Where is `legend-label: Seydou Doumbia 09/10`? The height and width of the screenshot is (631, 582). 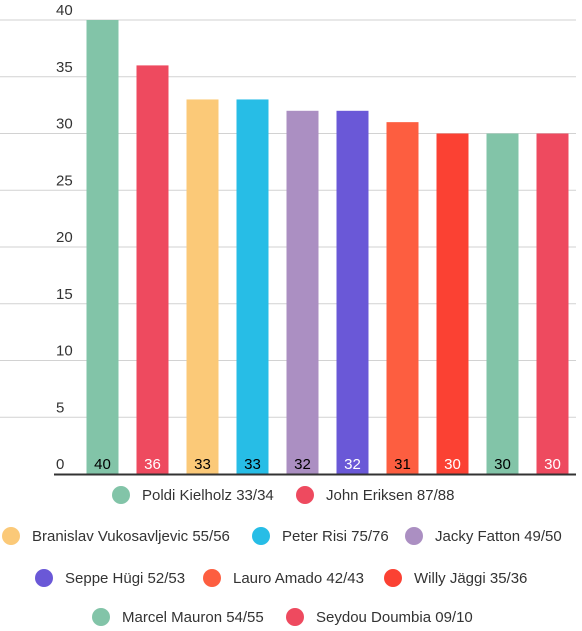
legend-label: Seydou Doumbia 09/10 is located at coordinates (394, 617).